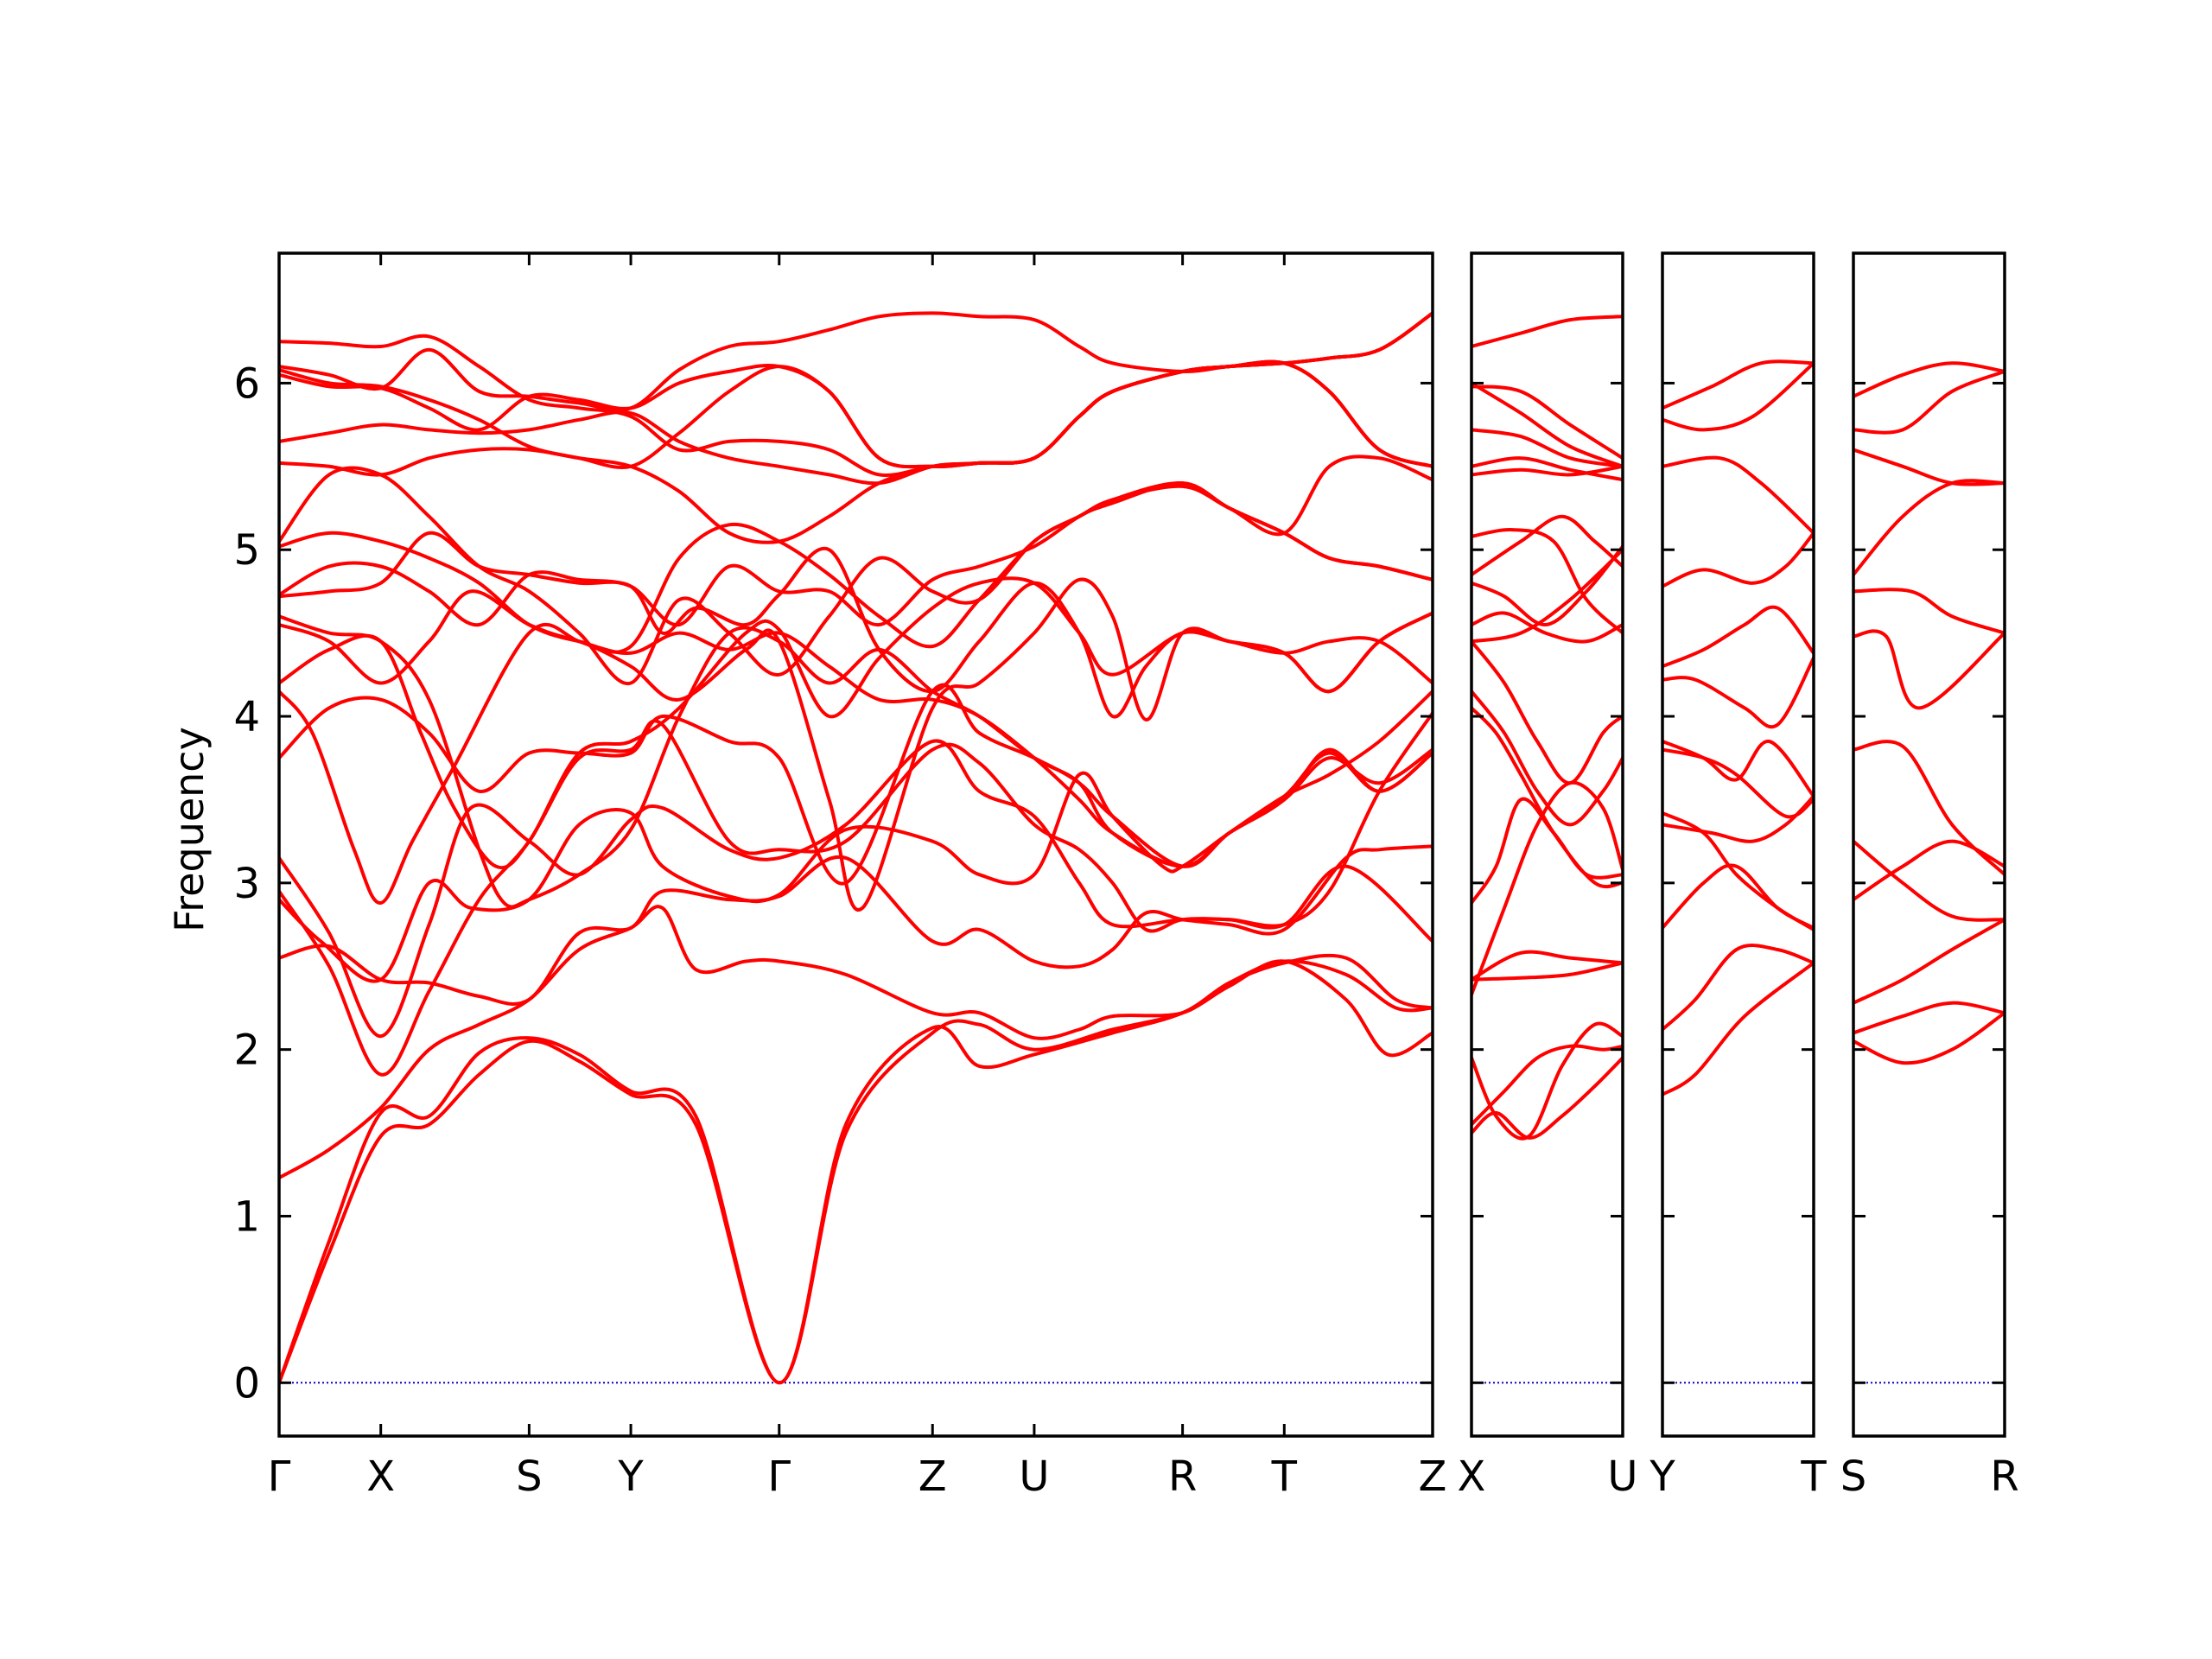  I want to click on y-axis-label: Frequency, so click(189, 829).